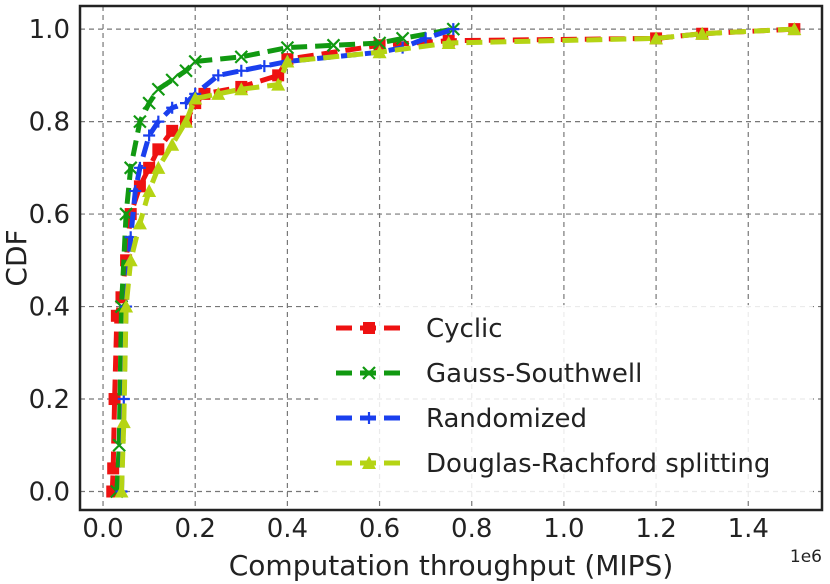 Image resolution: width=830 pixels, height=584 pixels. I want to click on legend-label: Douglas-Rachford splitting, so click(598, 464).